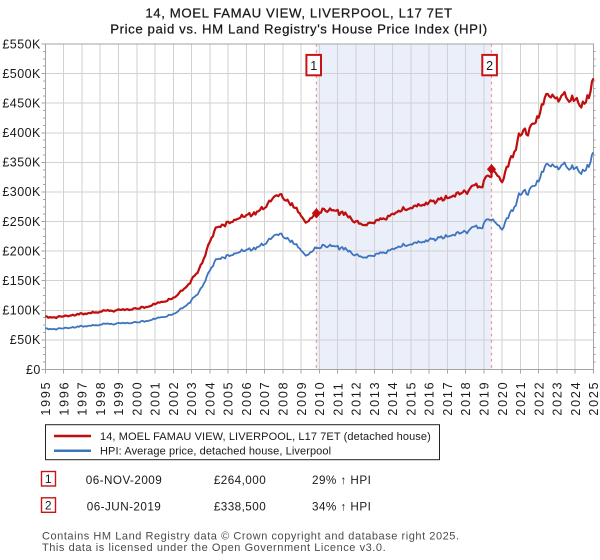  Describe the element at coordinates (411, 398) in the screenshot. I see `svg-text: 2015` at that location.